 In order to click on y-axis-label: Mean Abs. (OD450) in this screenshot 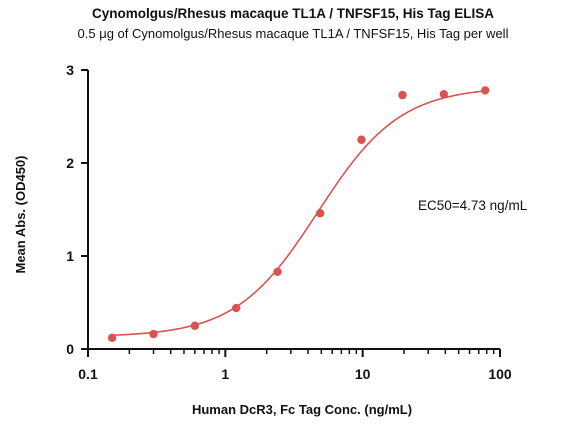, I will do `click(20, 215)`.